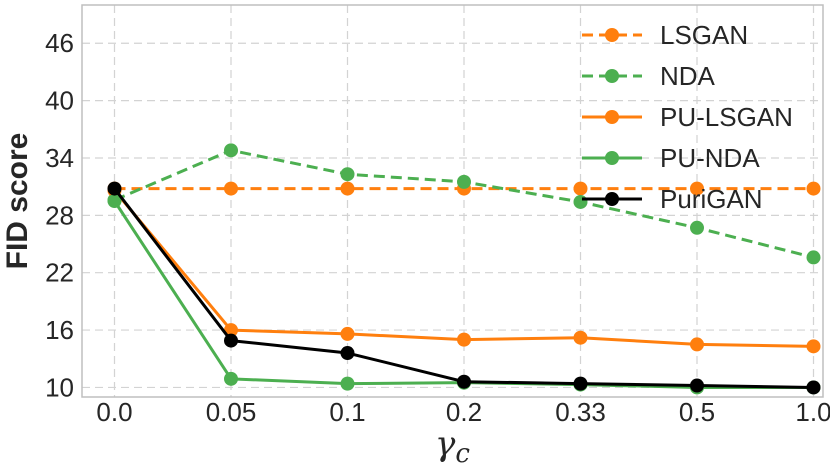 The height and width of the screenshot is (465, 830). I want to click on x-axis-label-main: γ, so click(445, 444).